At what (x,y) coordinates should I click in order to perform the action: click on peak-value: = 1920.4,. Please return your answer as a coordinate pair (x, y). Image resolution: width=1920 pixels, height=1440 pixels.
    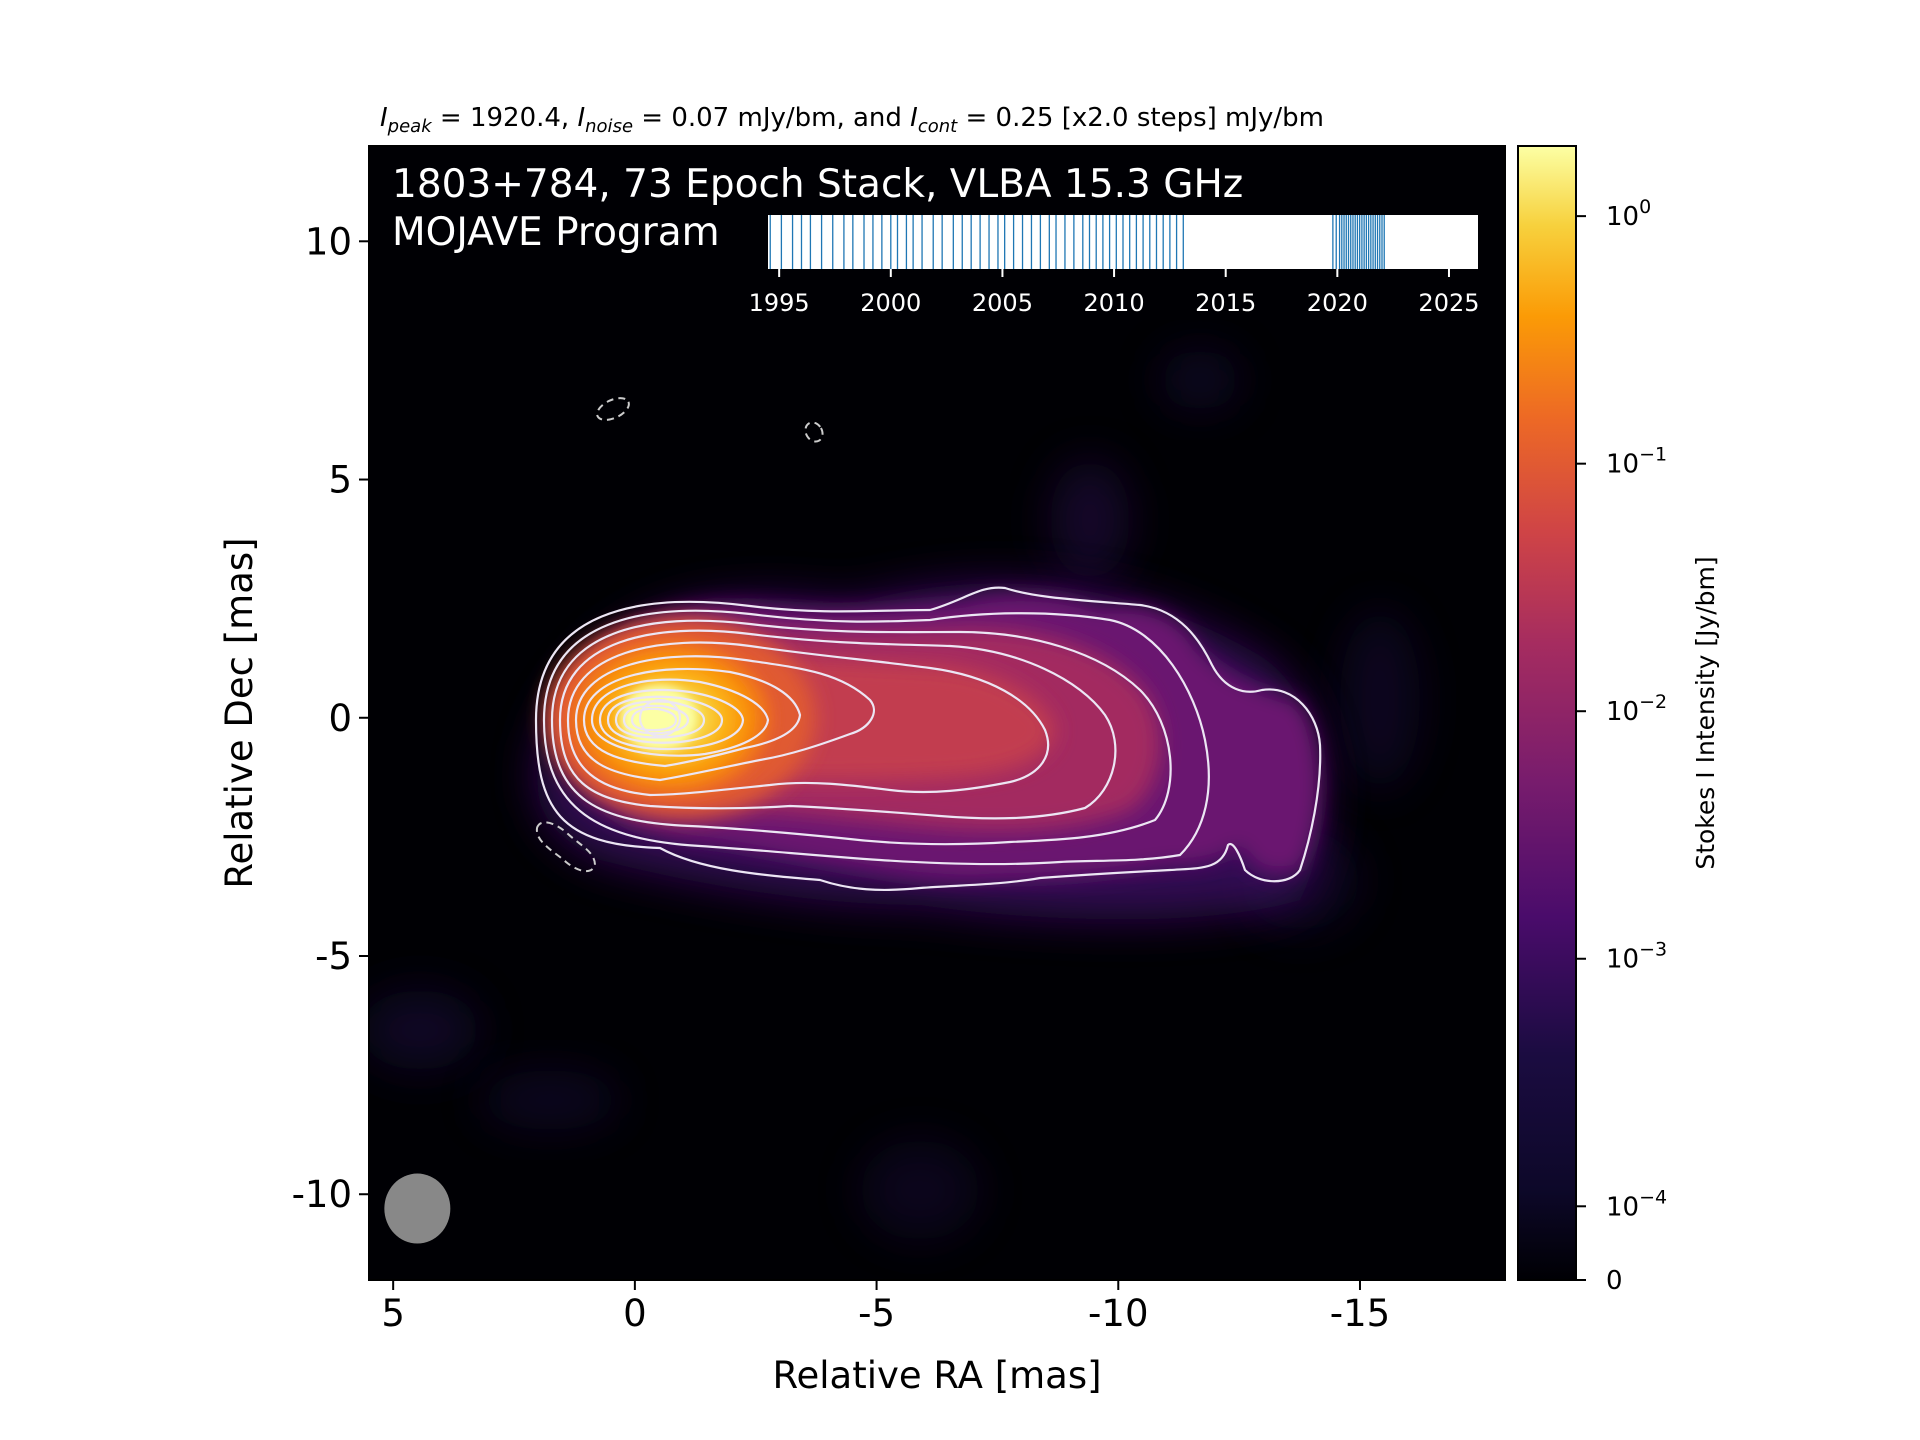
    Looking at the image, I should click on (505, 118).